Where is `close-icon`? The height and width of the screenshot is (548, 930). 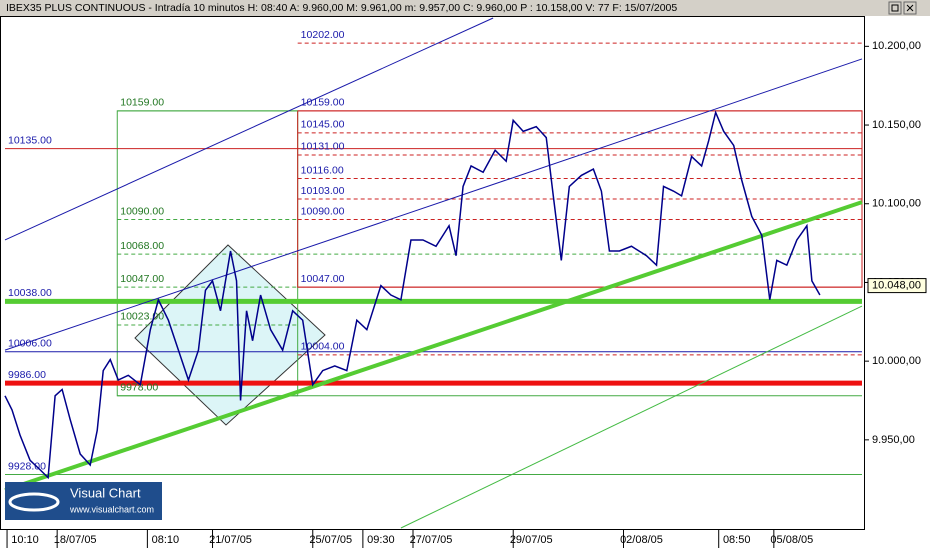
close-icon is located at coordinates (910, 8).